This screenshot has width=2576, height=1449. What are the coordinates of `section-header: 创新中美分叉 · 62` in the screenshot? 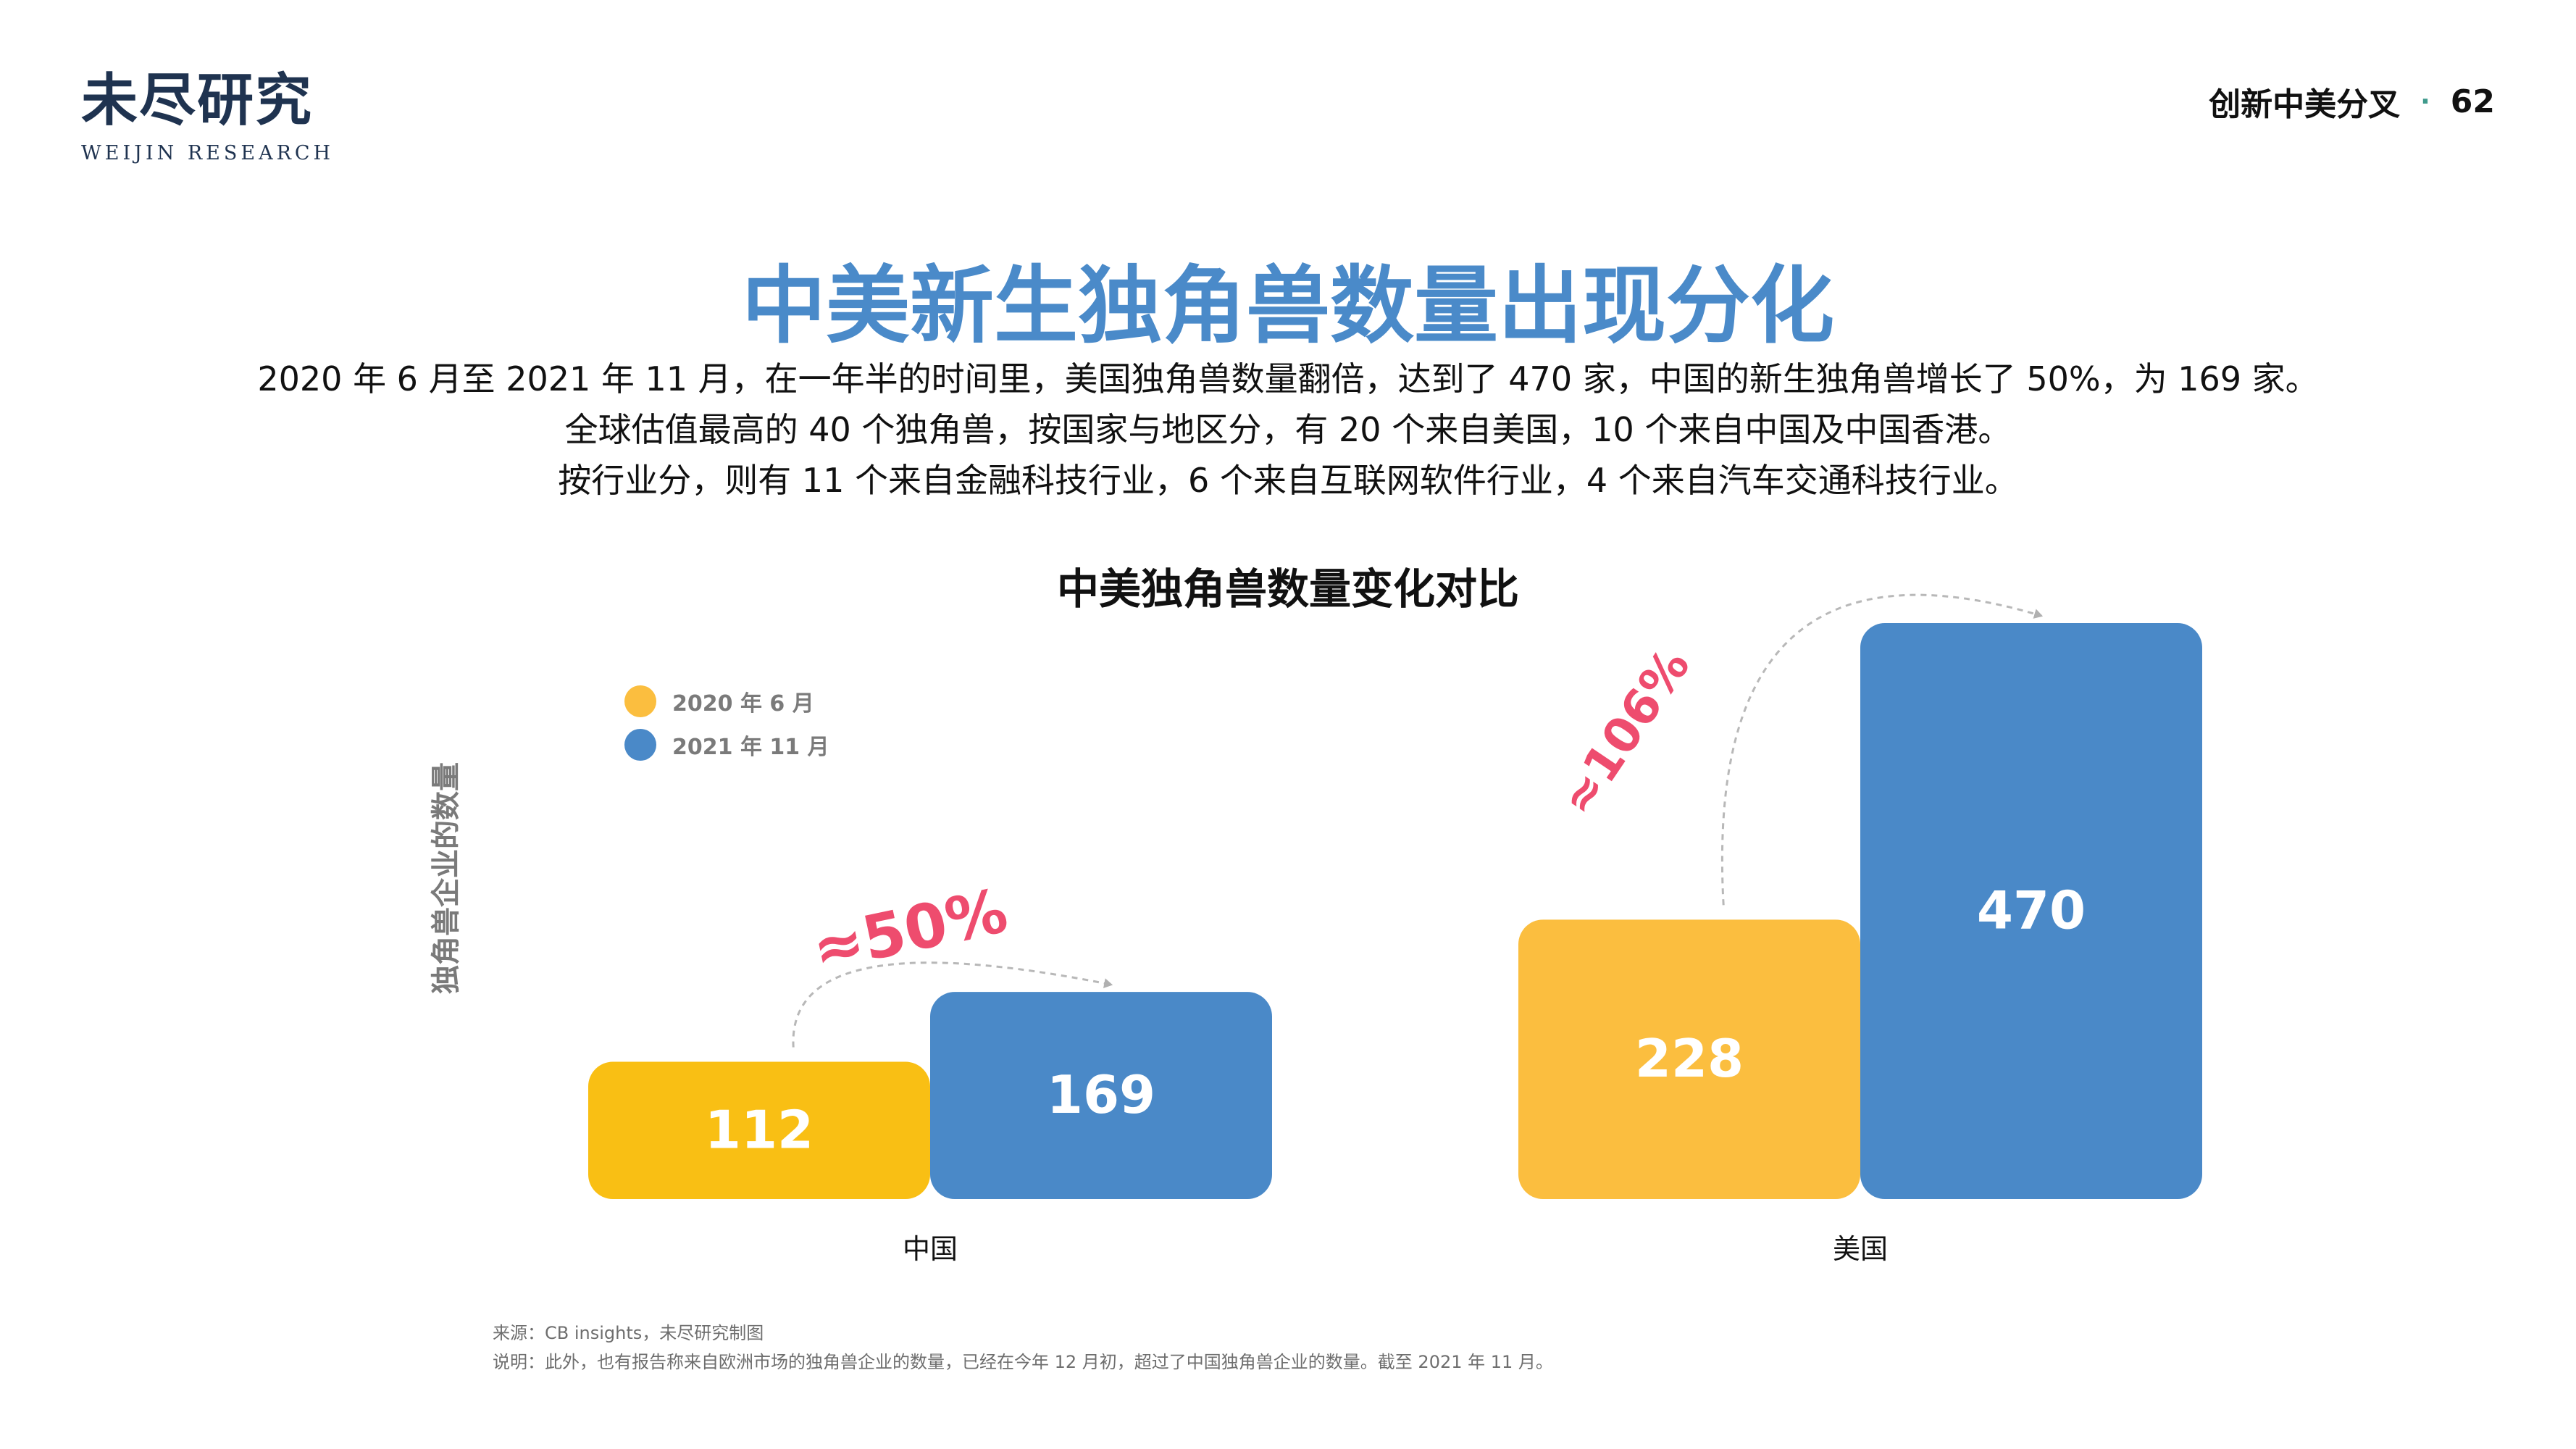 It's located at (2352, 102).